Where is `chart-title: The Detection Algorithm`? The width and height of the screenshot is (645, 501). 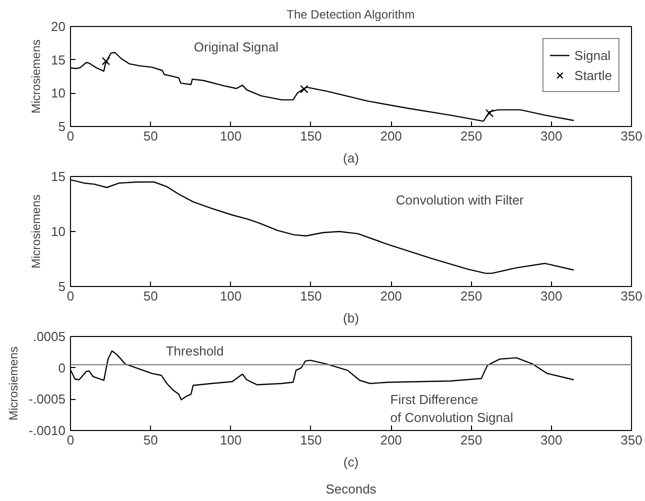 chart-title: The Detection Algorithm is located at coordinates (350, 15).